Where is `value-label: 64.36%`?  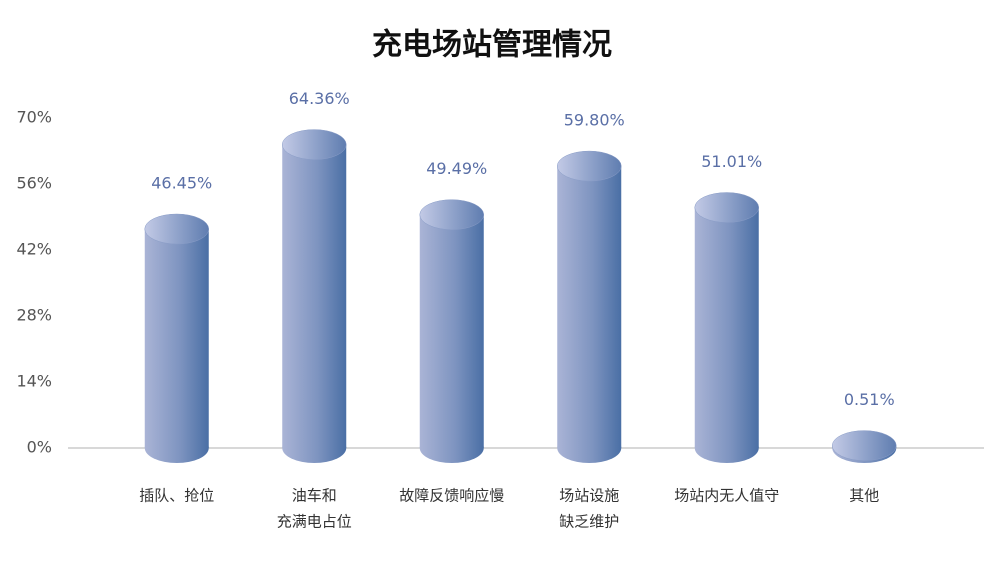
value-label: 64.36% is located at coordinates (319, 98).